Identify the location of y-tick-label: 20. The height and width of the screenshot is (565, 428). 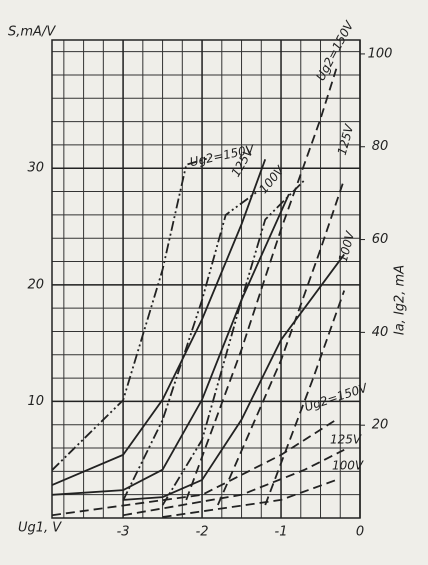
(35, 284).